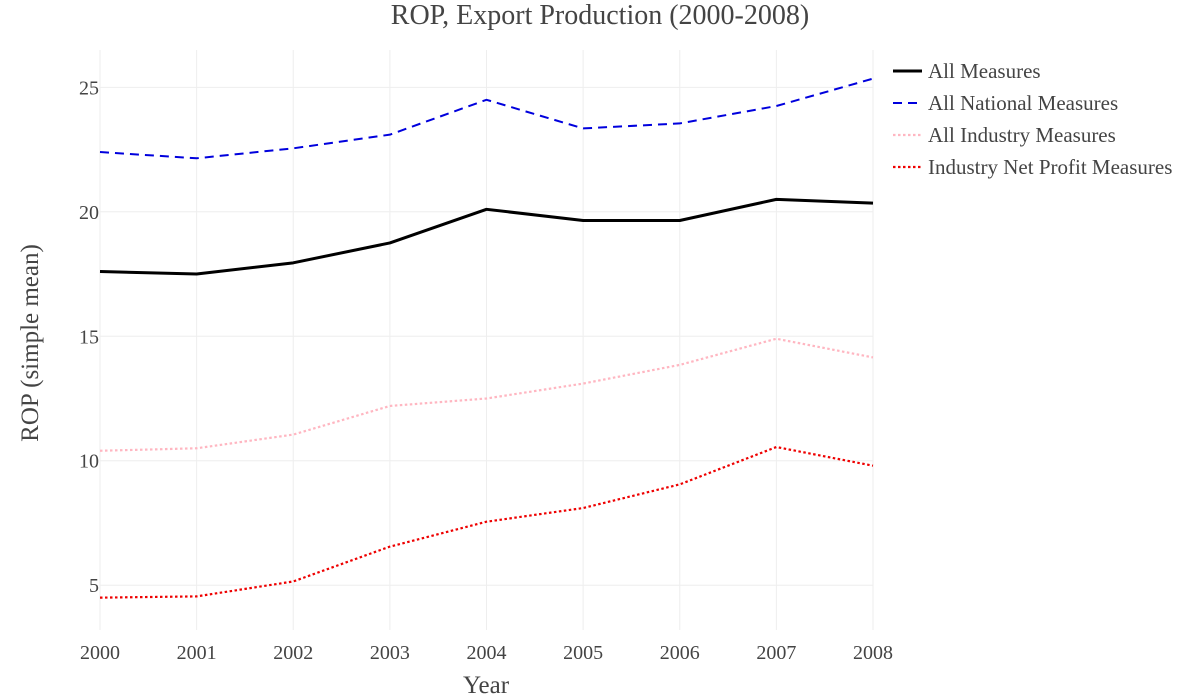 The image size is (1200, 700). What do you see at coordinates (89, 462) in the screenshot?
I see `y-tick-label: 10` at bounding box center [89, 462].